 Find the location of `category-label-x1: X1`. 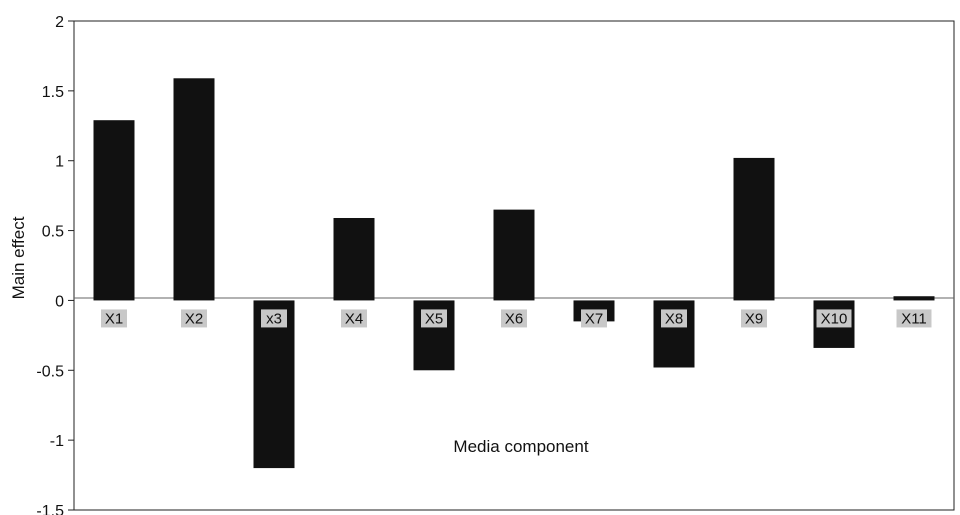

category-label-x1: X1 is located at coordinates (114, 318).